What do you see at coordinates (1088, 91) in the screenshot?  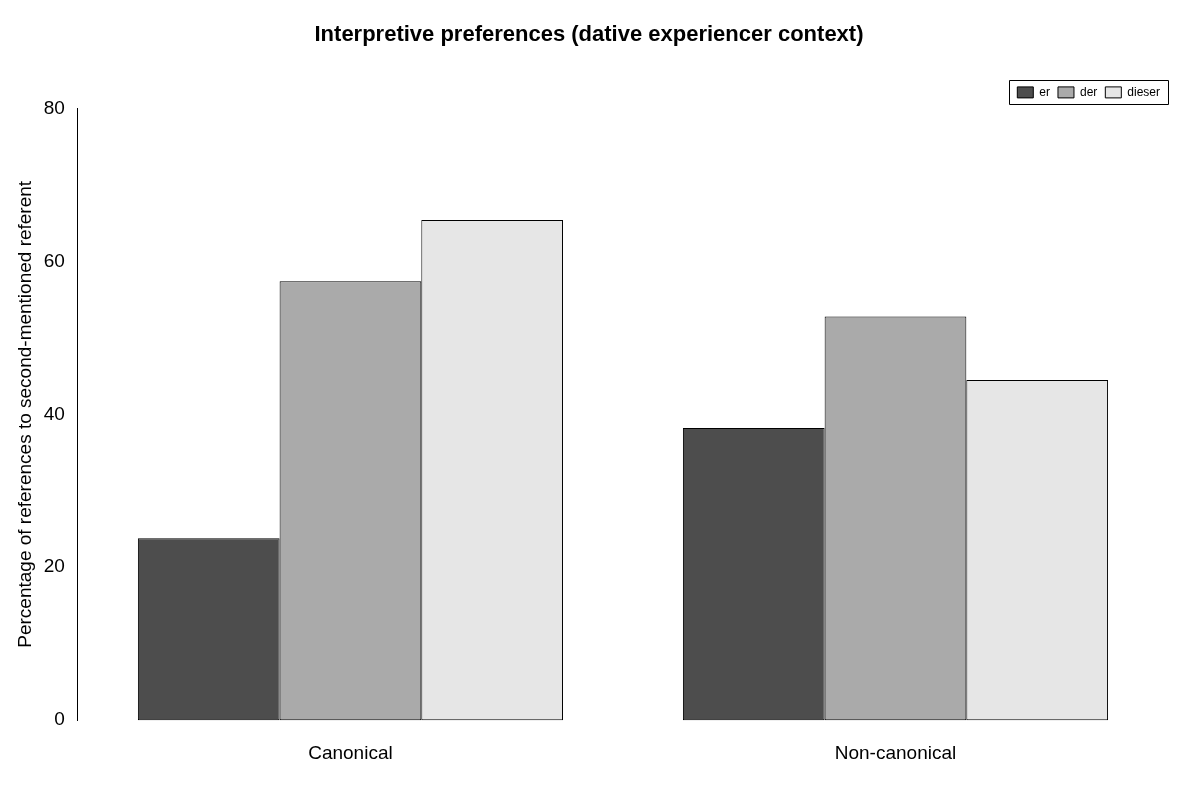 I see `legend-label: der` at bounding box center [1088, 91].